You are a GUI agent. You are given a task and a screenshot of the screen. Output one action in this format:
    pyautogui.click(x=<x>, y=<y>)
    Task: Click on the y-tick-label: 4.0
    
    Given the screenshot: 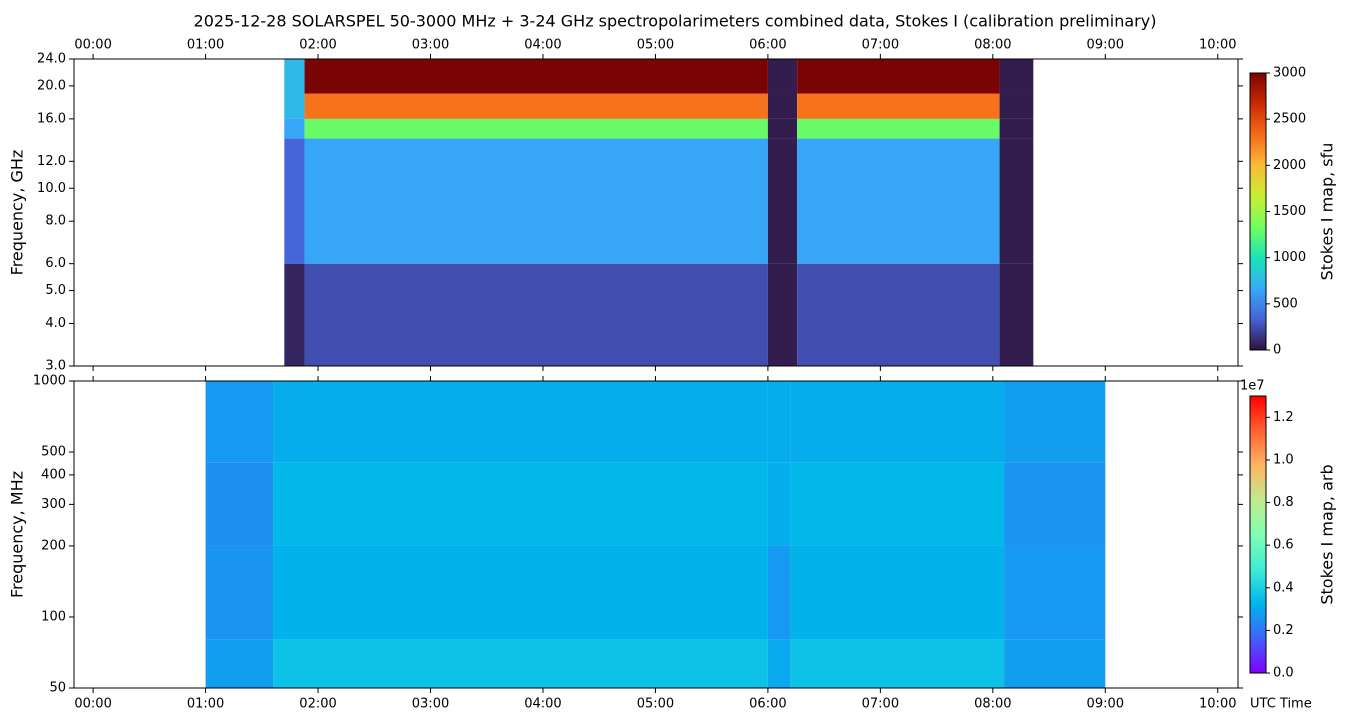 What is the action you would take?
    pyautogui.click(x=55, y=323)
    